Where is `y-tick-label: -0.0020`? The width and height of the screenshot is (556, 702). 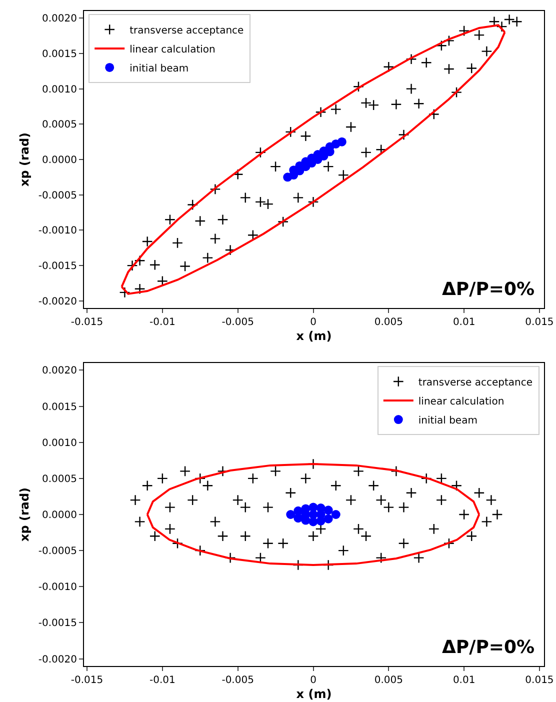 y-tick-label: -0.0020 is located at coordinates (57, 660).